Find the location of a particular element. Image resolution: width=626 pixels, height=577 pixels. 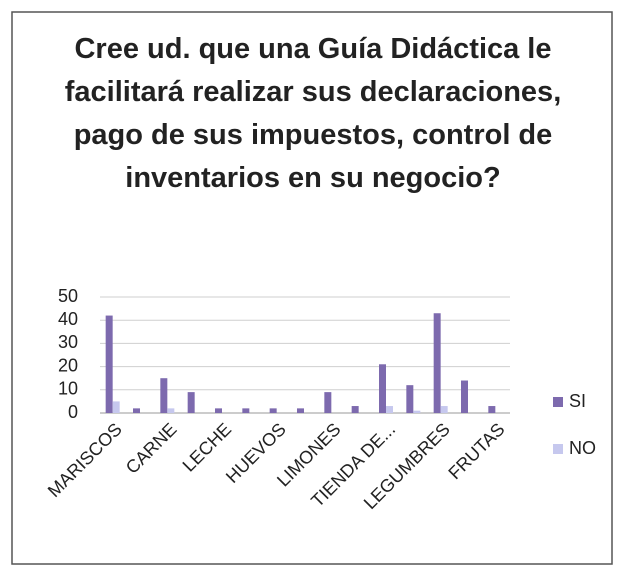

legend-label: NO is located at coordinates (582, 448).